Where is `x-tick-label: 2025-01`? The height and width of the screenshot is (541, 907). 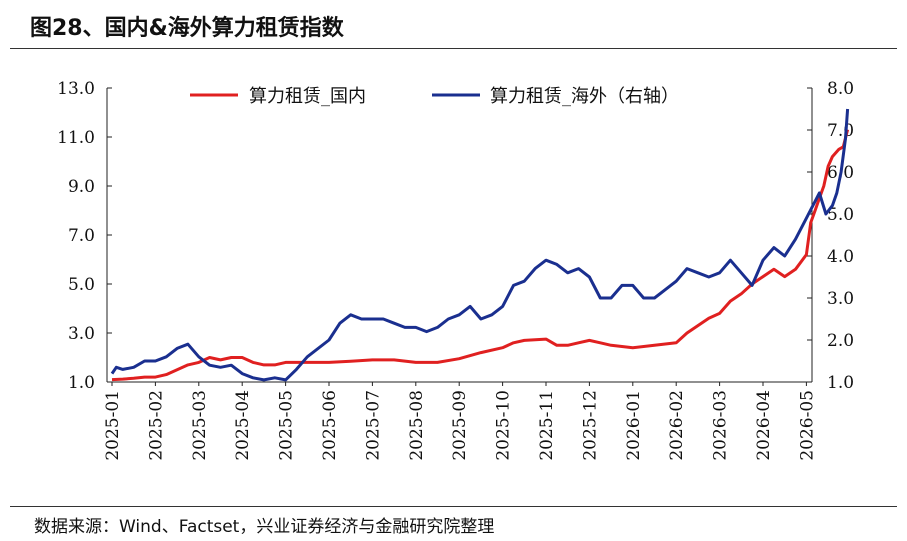
x-tick-label: 2025-01 is located at coordinates (113, 425).